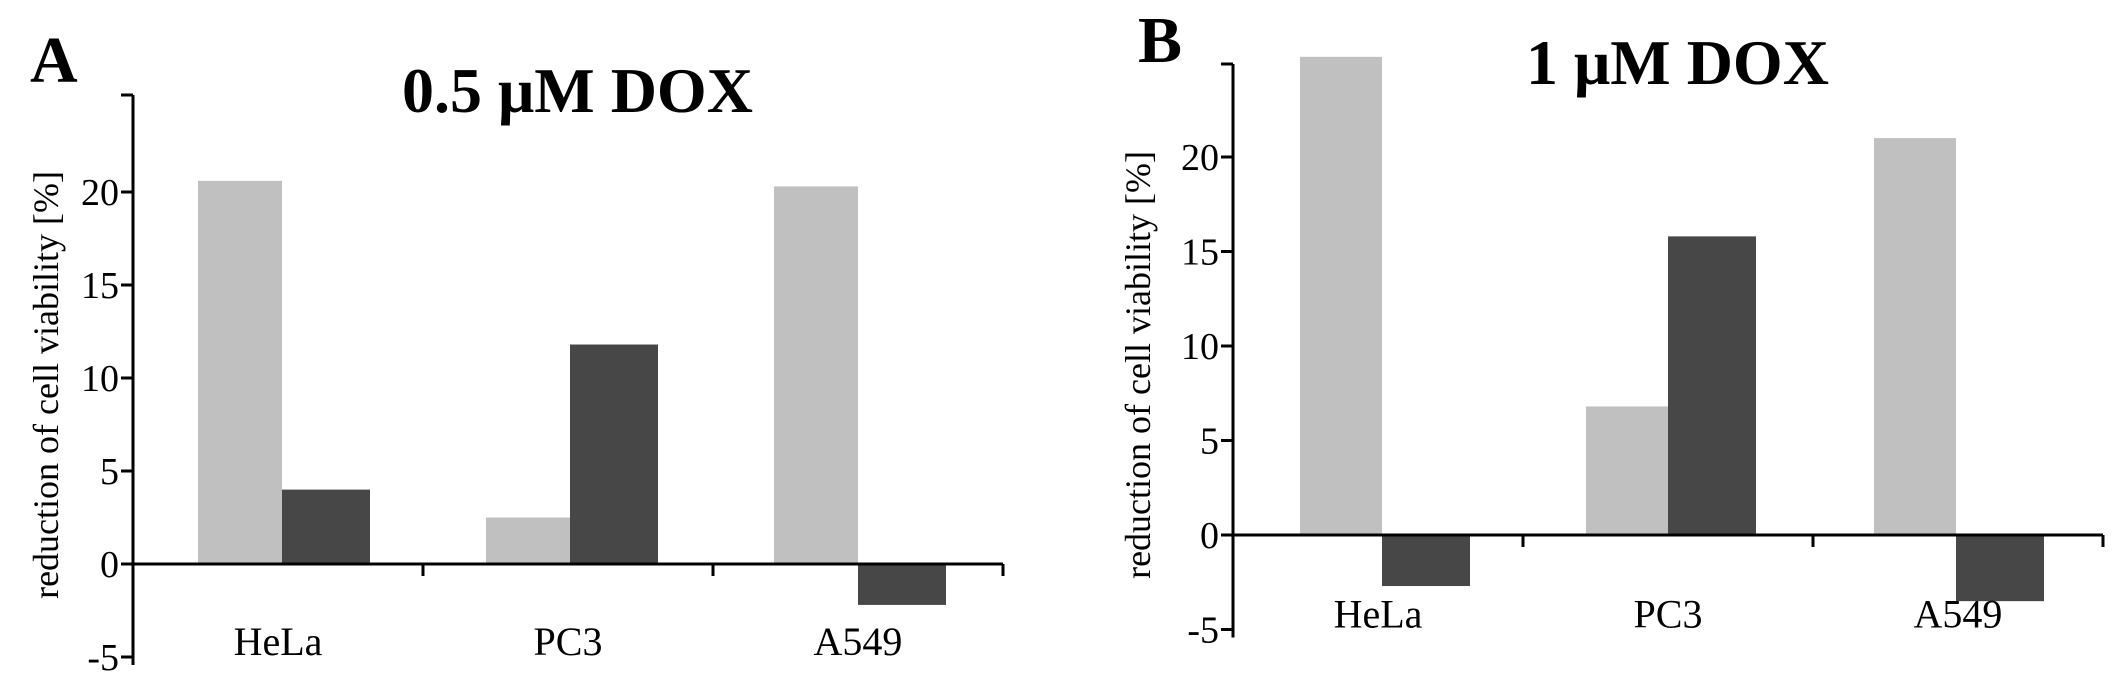 The image size is (2126, 700). What do you see at coordinates (858, 641) in the screenshot?
I see `panel-a-category-label-a549: A549` at bounding box center [858, 641].